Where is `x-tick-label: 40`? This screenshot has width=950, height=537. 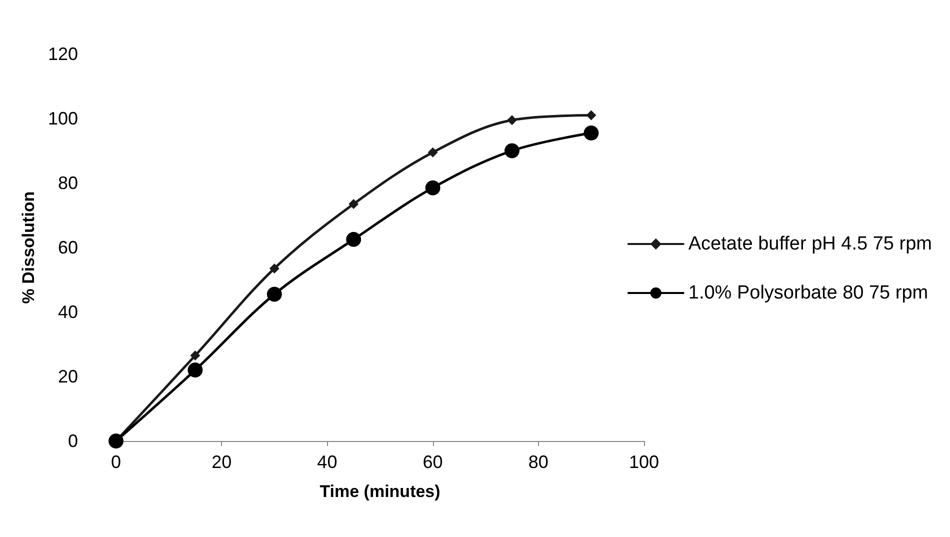
x-tick-label: 40 is located at coordinates (327, 462).